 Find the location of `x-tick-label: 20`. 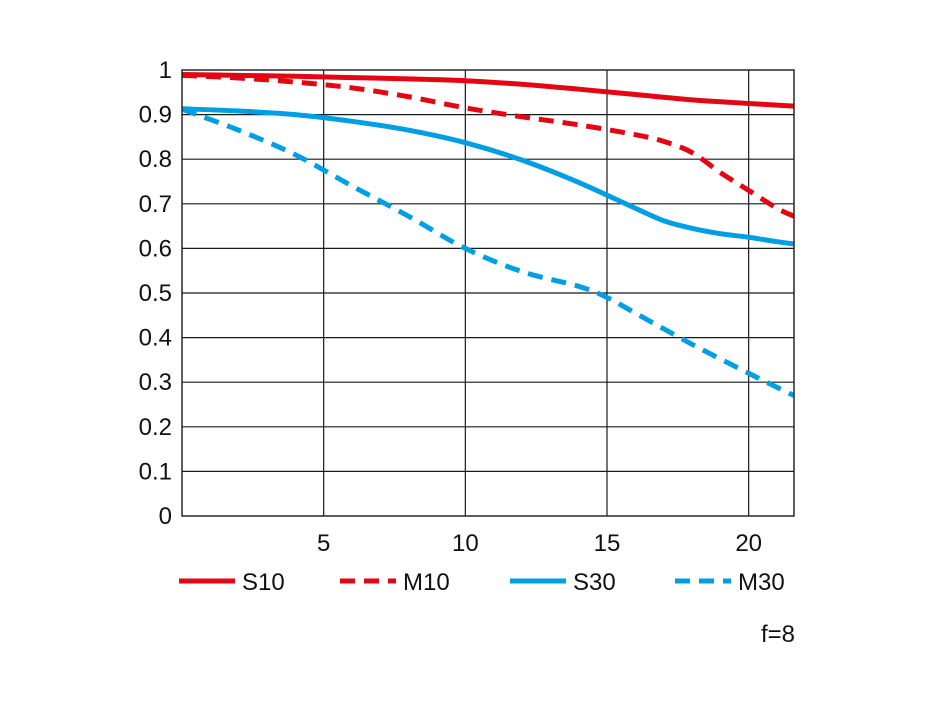

x-tick-label: 20 is located at coordinates (748, 543).